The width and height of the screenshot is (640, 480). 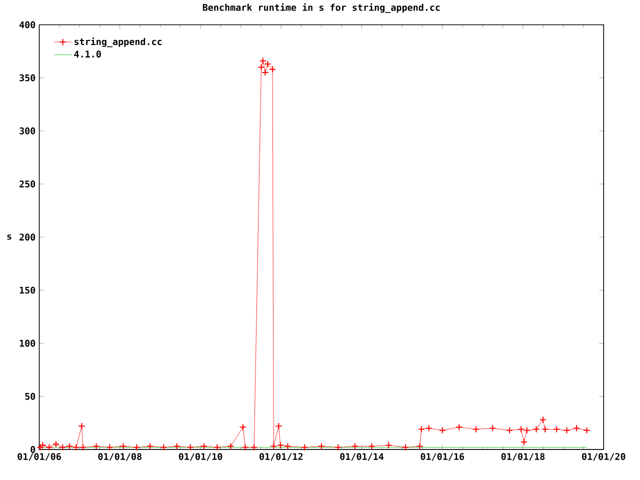 I want to click on chart-title: Benchmark runtime in s for string_append.cc, so click(x=321, y=8).